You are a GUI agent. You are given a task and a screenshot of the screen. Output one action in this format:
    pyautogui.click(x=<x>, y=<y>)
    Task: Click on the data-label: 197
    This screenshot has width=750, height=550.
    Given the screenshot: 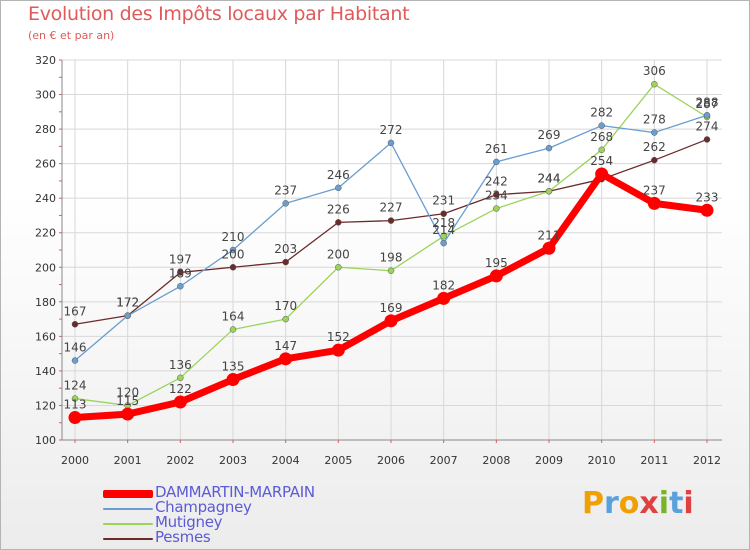 What is the action you would take?
    pyautogui.click(x=180, y=259)
    